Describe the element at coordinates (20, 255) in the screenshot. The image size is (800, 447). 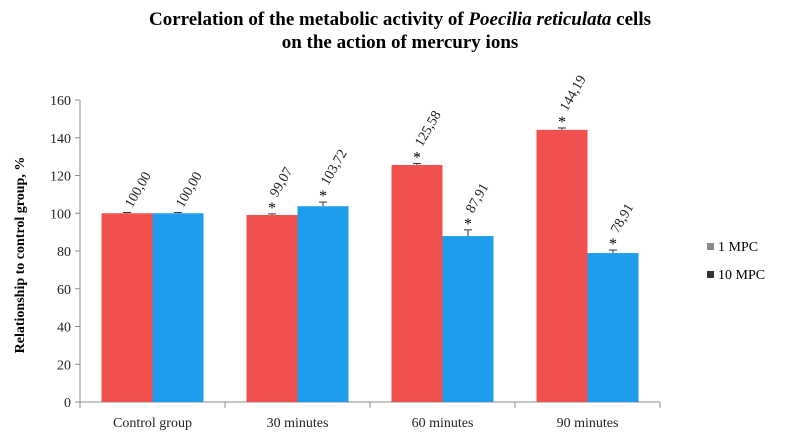
I see `y-axis-title: Relationship to control group, %` at that location.